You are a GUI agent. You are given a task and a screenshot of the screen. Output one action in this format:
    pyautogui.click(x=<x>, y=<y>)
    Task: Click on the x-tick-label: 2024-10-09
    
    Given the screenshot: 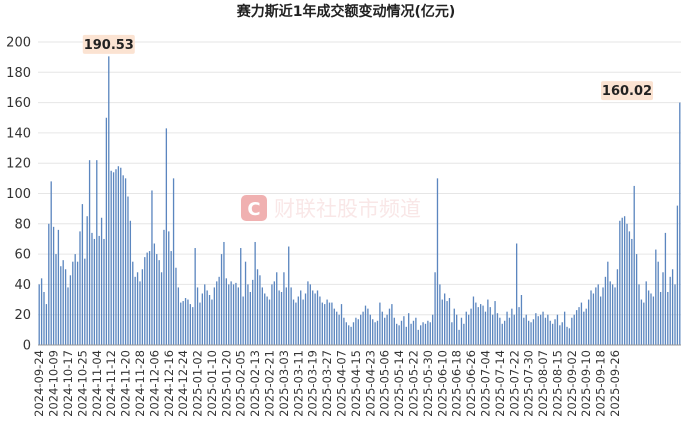 What is the action you would take?
    pyautogui.click(x=54, y=383)
    